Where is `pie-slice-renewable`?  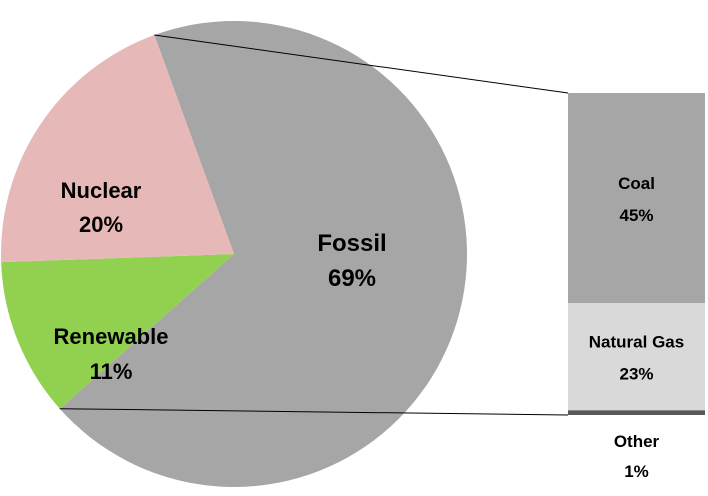 pie-slice-renewable is located at coordinates (117, 331).